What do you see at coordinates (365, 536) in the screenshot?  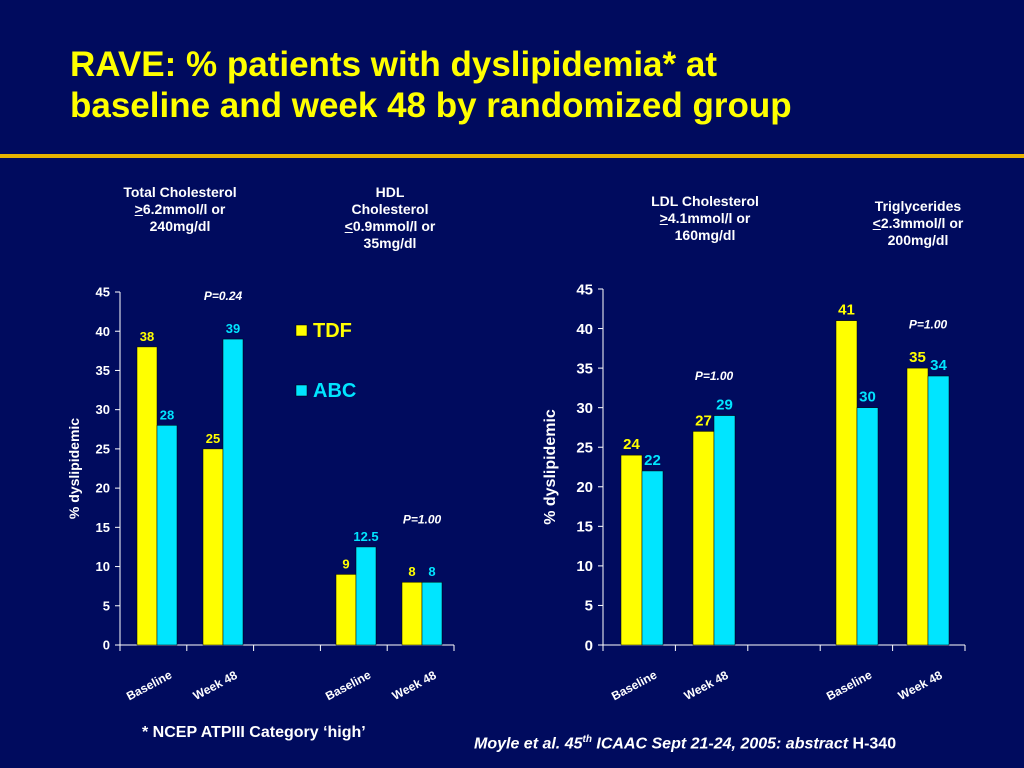 I see `data-label-abc: 12.5` at bounding box center [365, 536].